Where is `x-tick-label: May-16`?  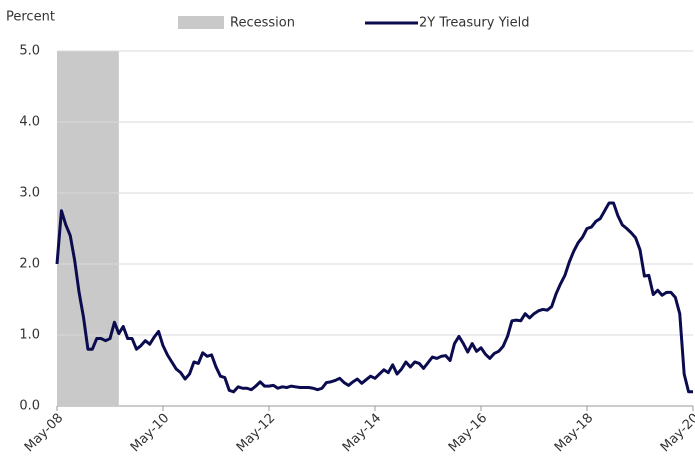
x-tick-label: May-16 is located at coordinates (468, 433).